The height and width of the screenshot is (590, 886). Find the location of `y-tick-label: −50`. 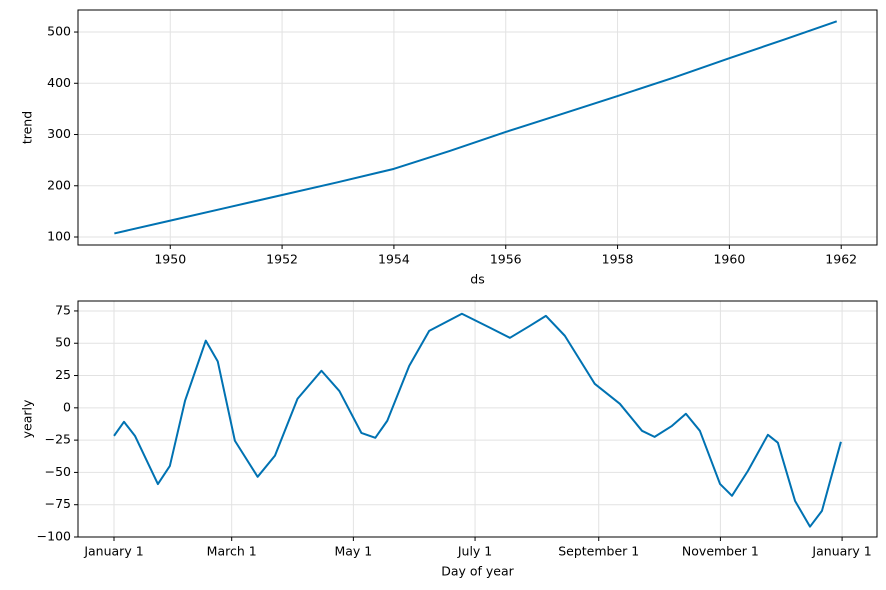

y-tick-label: −50 is located at coordinates (58, 471).